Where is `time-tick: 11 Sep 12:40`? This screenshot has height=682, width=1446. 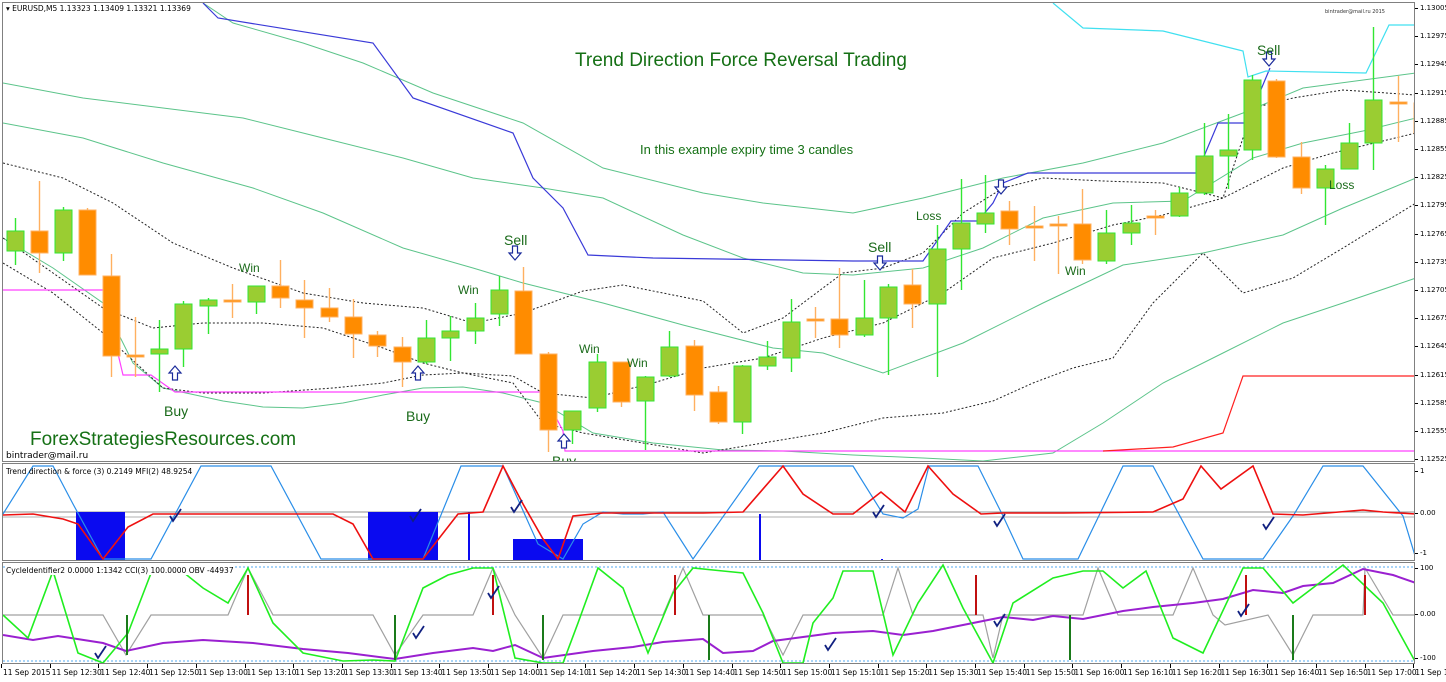
time-tick: 11 Sep 12:40 is located at coordinates (124, 670).